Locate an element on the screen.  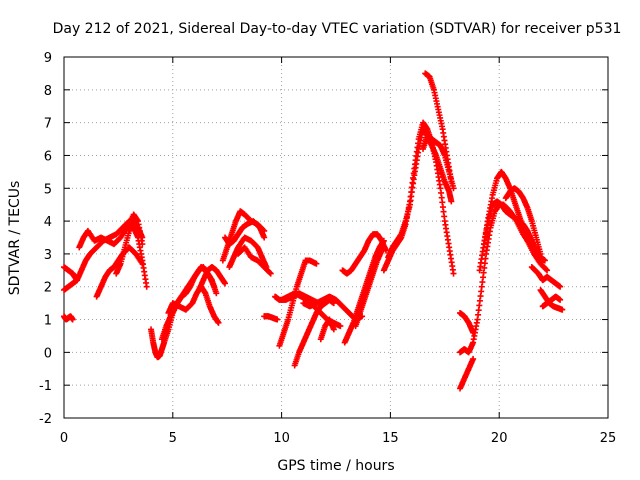
x-tick-label: 25 is located at coordinates (608, 438).